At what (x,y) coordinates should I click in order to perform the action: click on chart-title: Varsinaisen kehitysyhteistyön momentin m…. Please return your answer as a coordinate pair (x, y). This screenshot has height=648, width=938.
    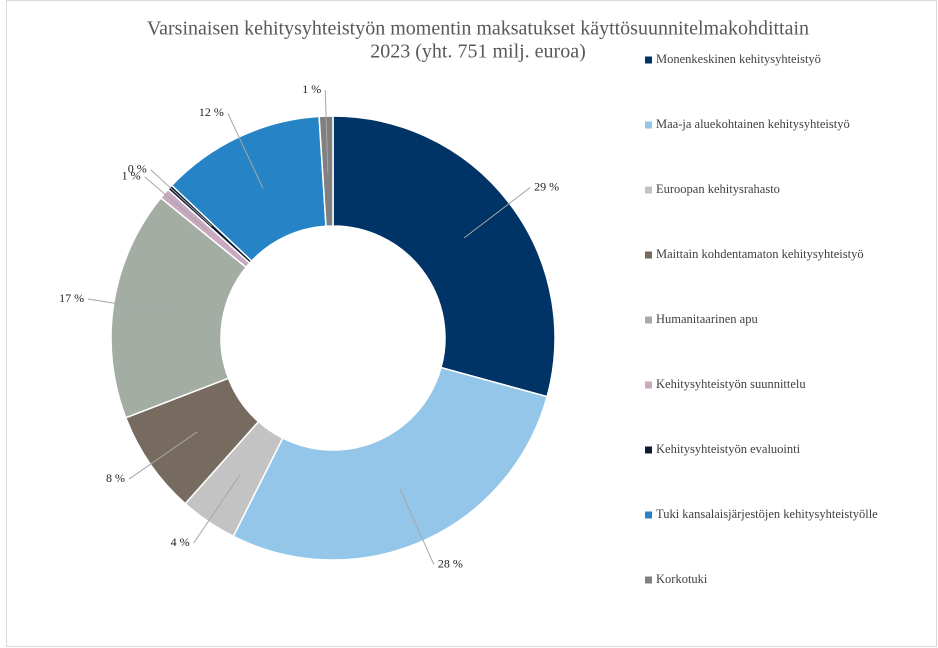
    Looking at the image, I should click on (478, 29).